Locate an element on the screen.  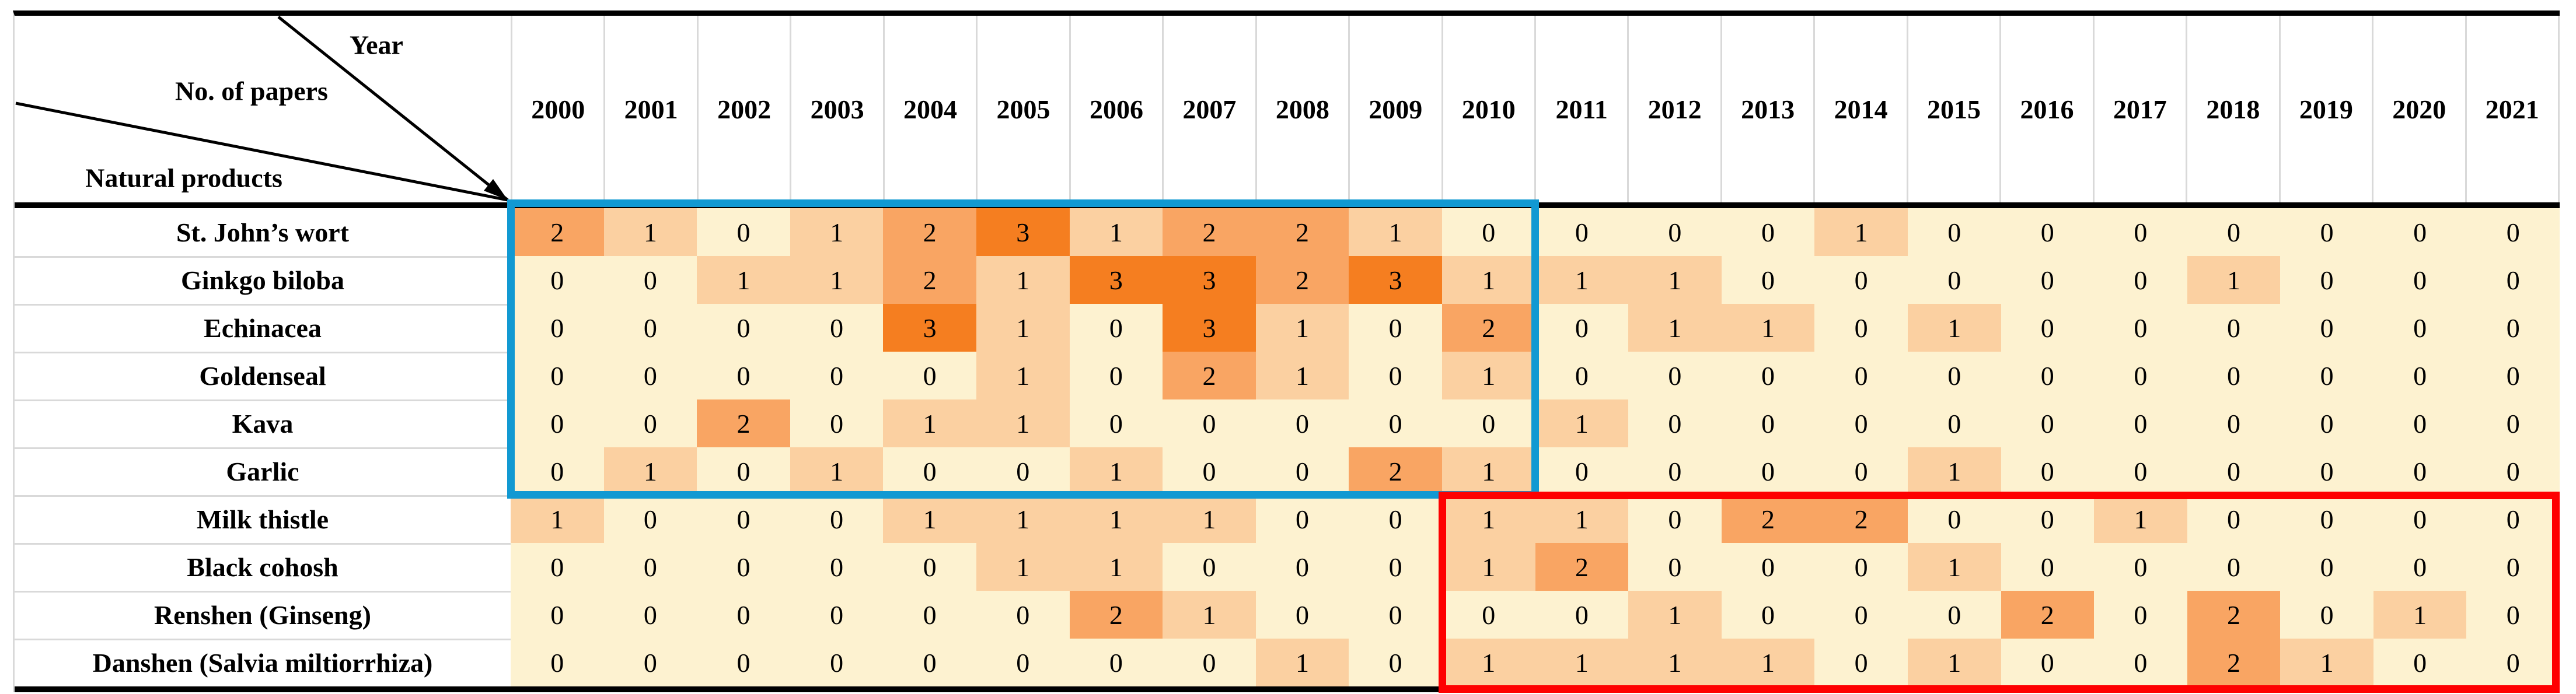
product-label: Milk thistle is located at coordinates (263, 519).